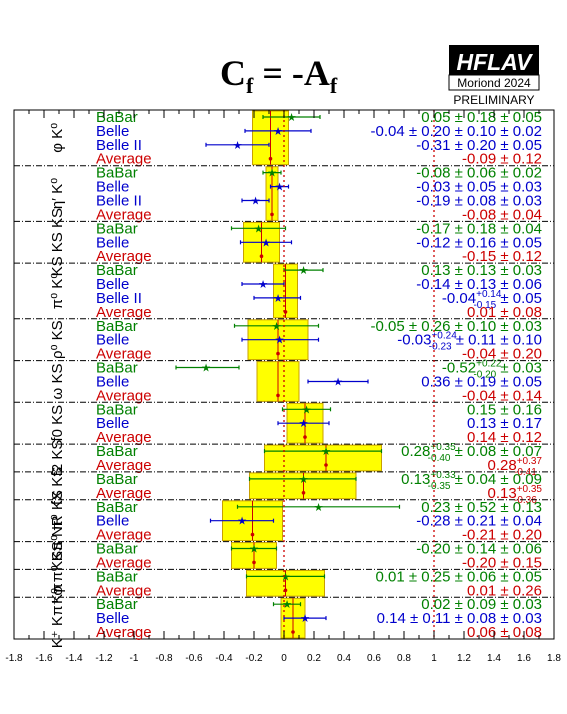  I want to click on x-tick-label: -0.6, so click(194, 658).